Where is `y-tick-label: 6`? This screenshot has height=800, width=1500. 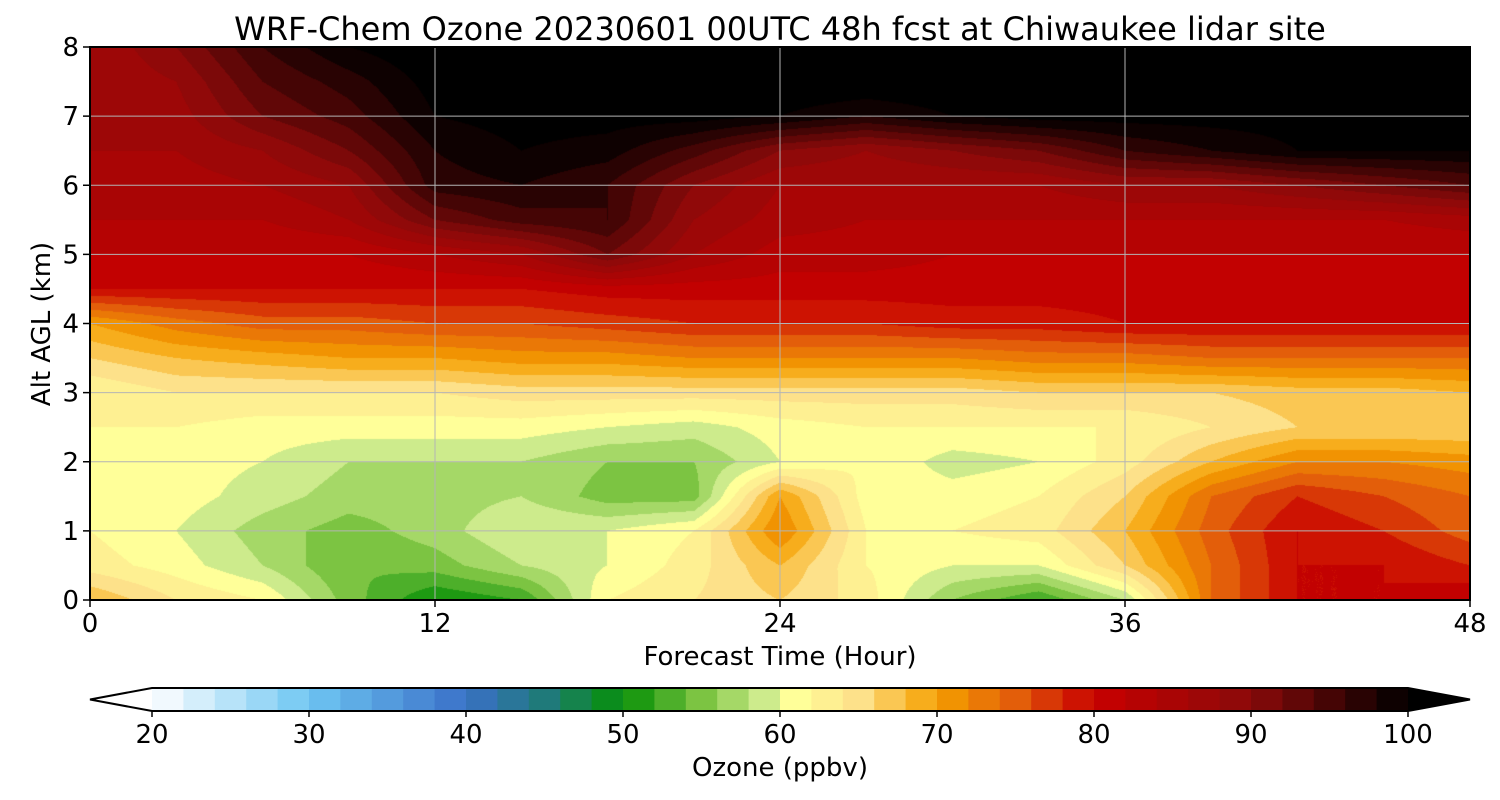 y-tick-label: 6 is located at coordinates (70, 186).